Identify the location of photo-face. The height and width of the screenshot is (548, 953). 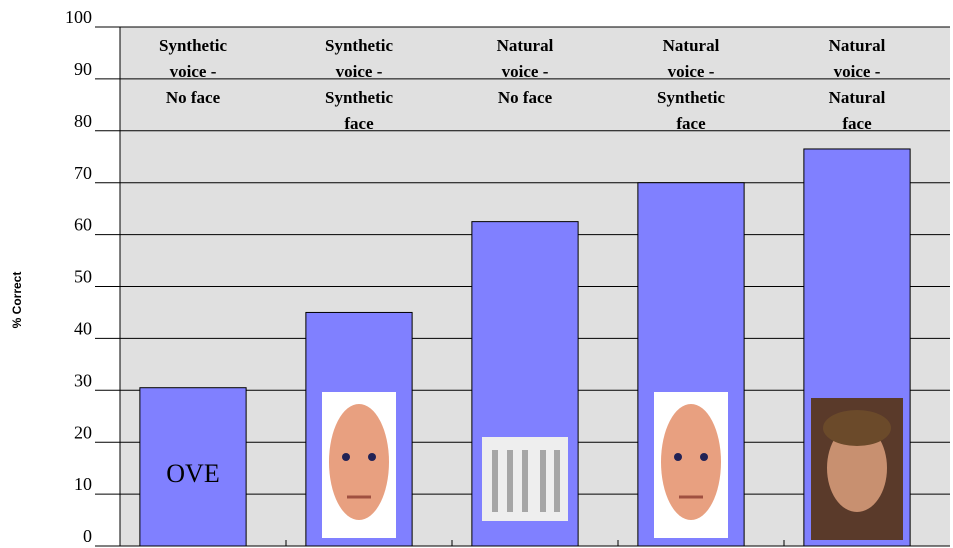
(857, 468).